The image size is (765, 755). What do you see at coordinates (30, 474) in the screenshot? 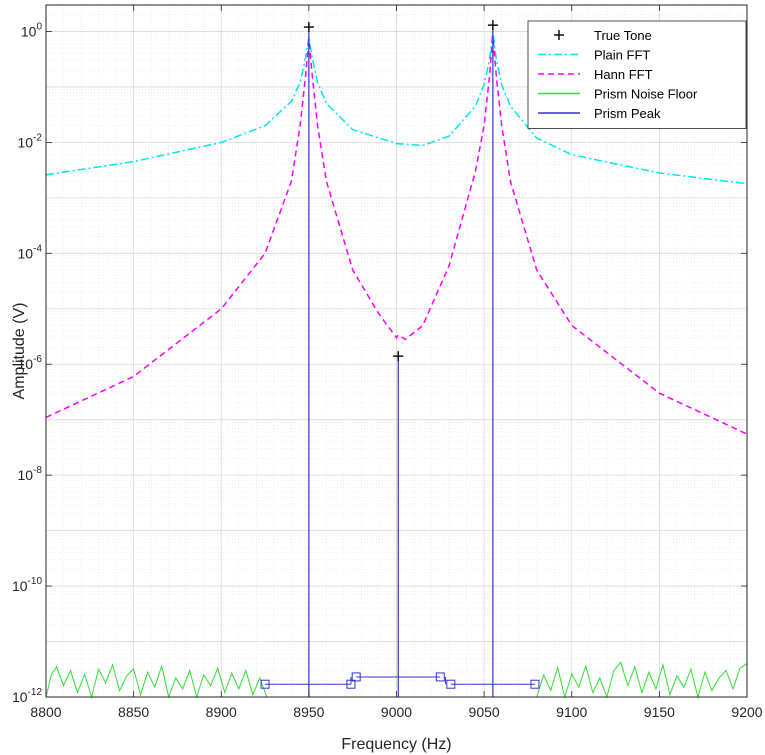
I see `y-tick-label: 10⁻⁸` at bounding box center [30, 474].